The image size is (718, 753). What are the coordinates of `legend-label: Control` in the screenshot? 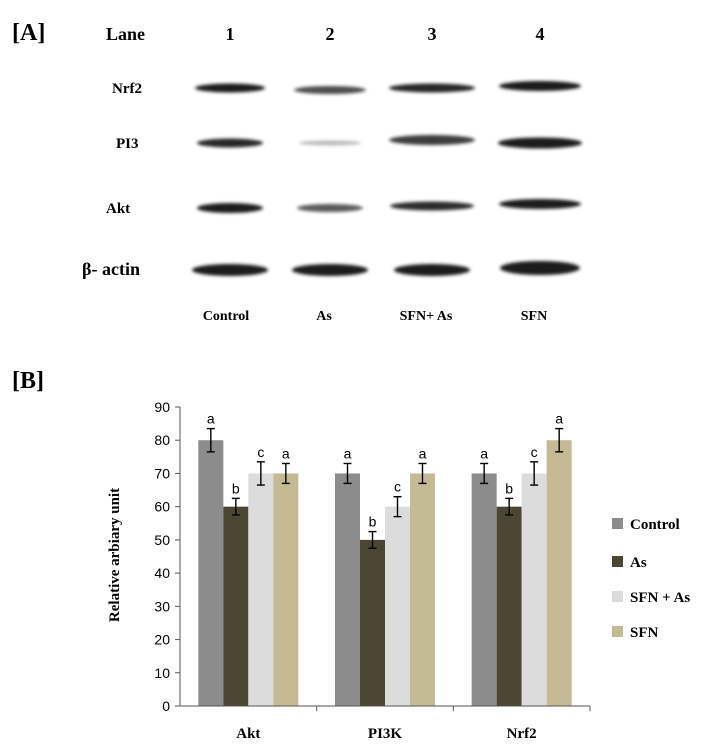 It's located at (655, 525).